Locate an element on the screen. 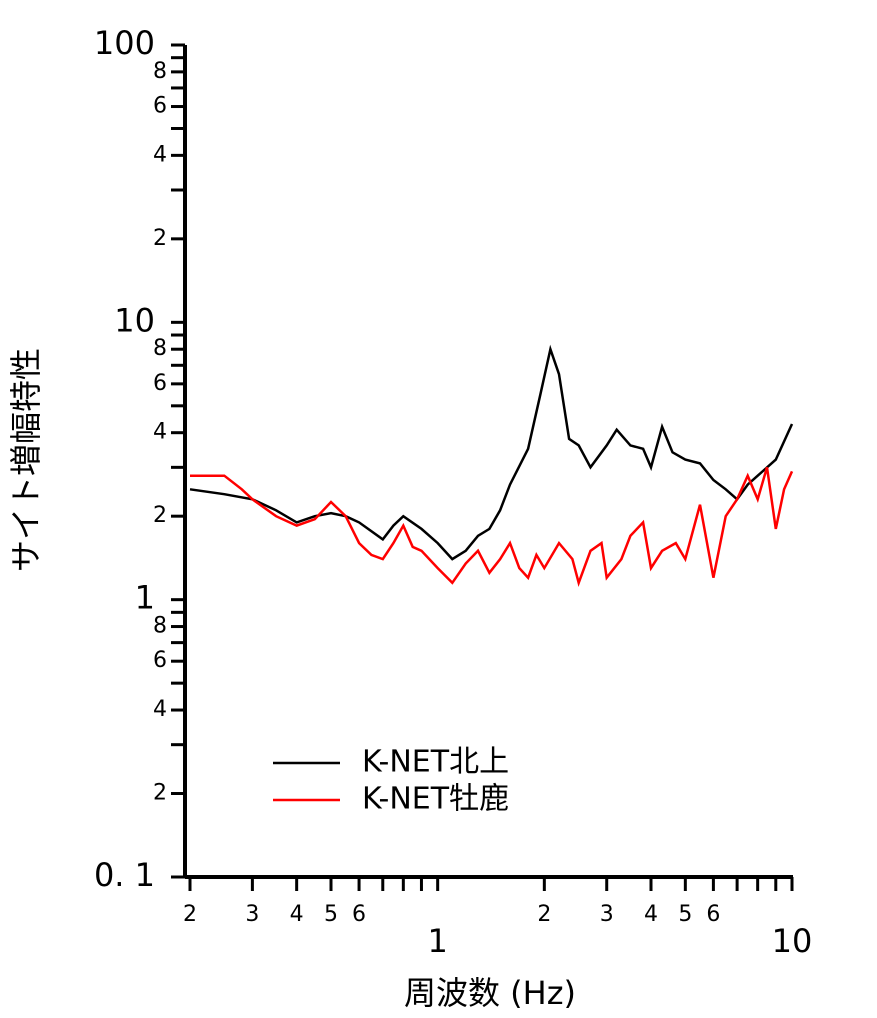  y-tick-label: 10 is located at coordinates (134, 320).